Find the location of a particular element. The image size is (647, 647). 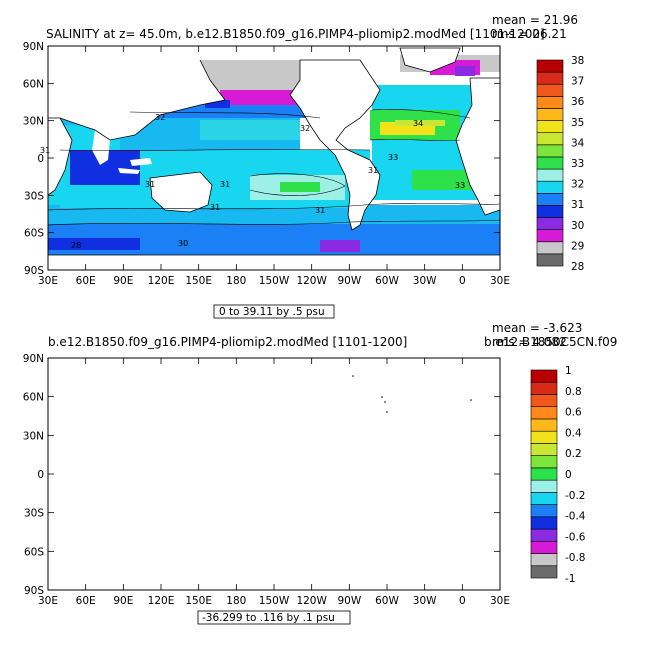

colorbar-label: 33 is located at coordinates (577, 164).